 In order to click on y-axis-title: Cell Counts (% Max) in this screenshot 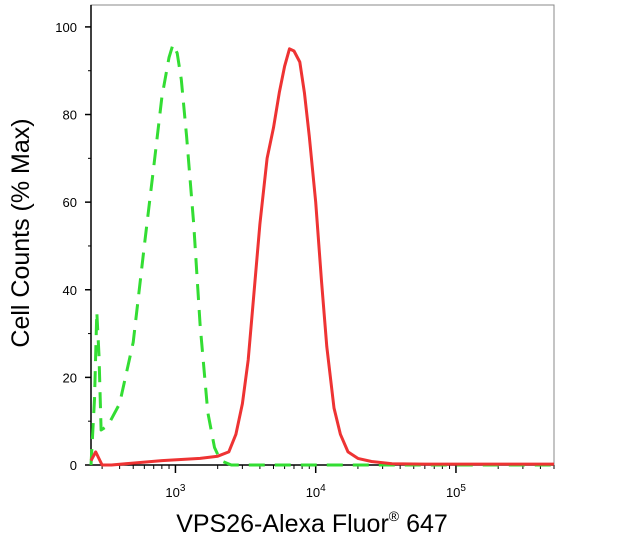, I will do `click(21, 232)`.